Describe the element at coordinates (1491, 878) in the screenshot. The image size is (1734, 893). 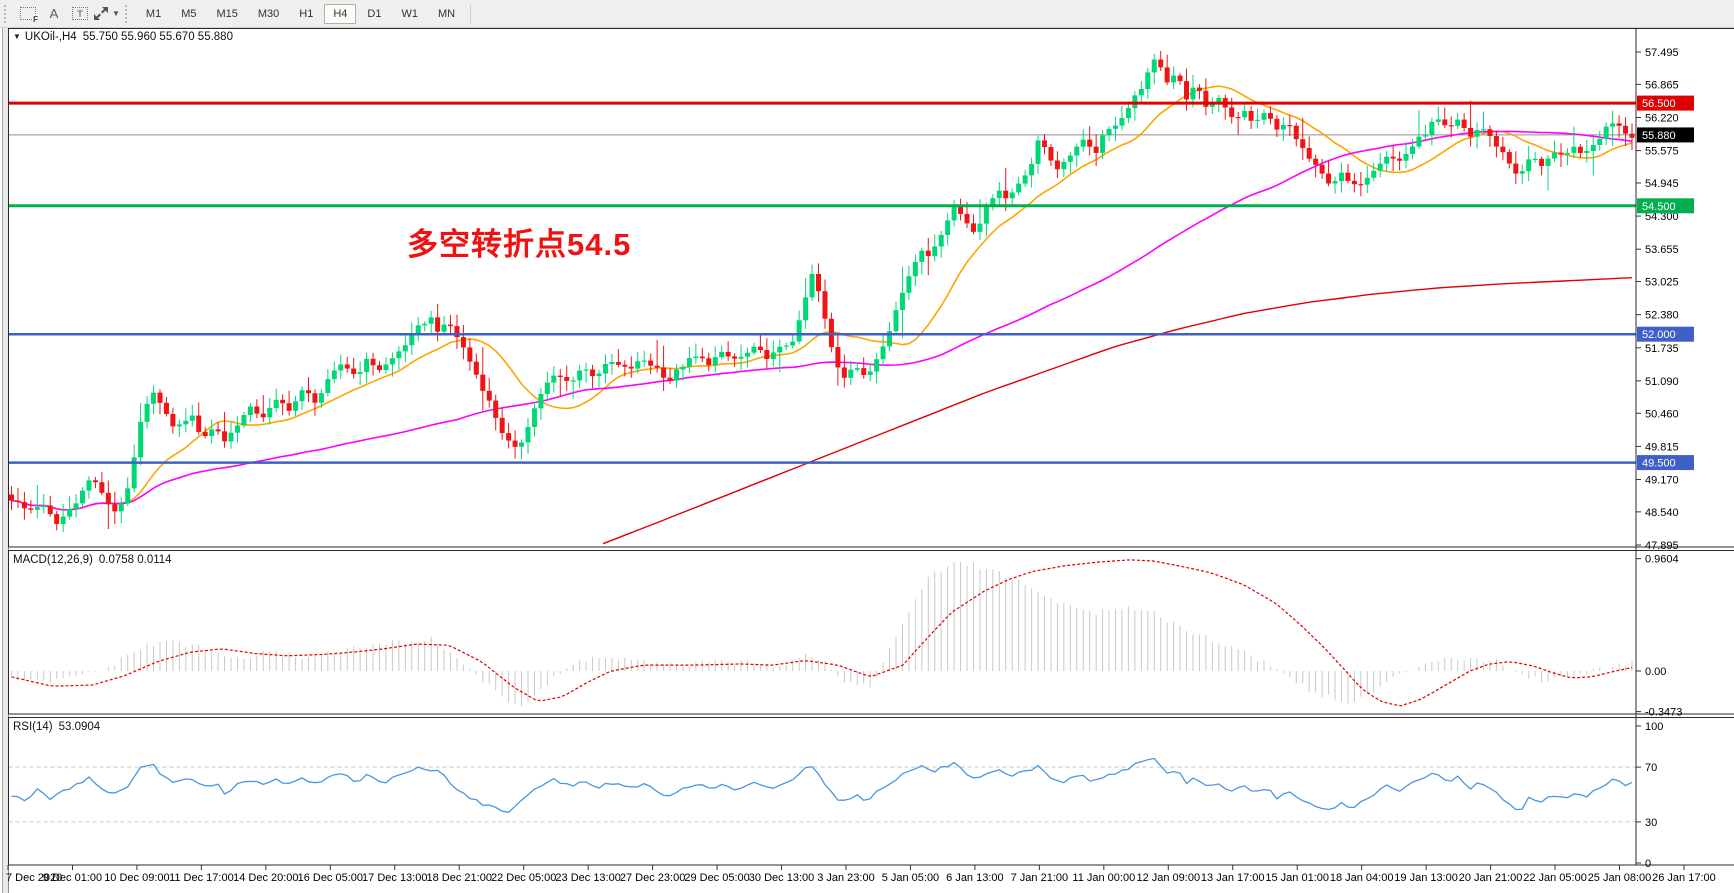
I see `svg-text: 20 Jan 21:00` at that location.